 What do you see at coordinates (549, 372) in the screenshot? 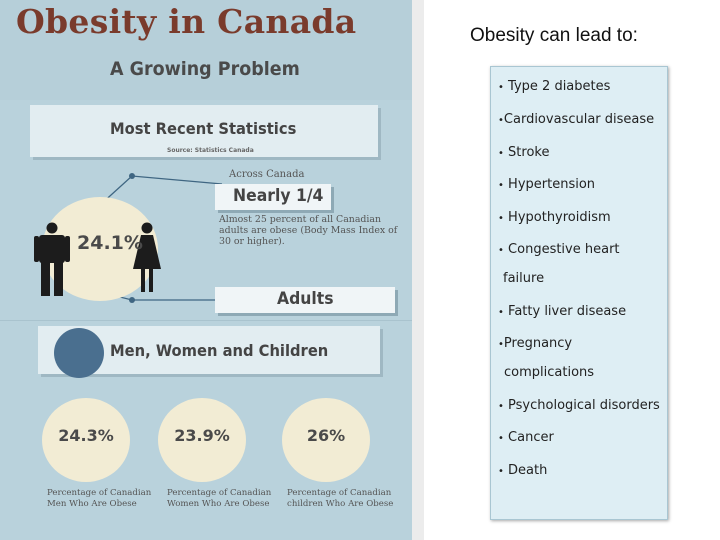
I see `list-item-text: complications` at bounding box center [549, 372].